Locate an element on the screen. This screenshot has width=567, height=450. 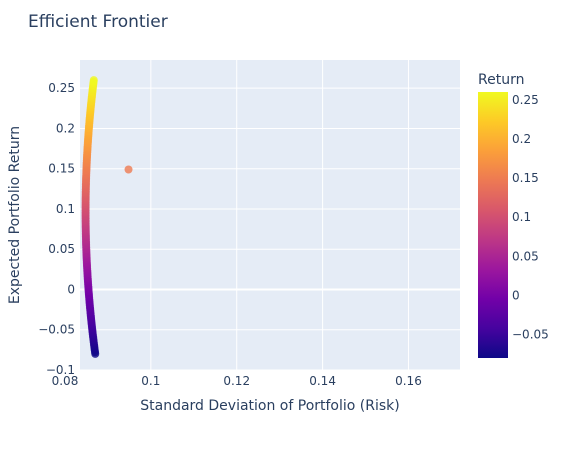
x-tick-label: 0.1 is located at coordinates (150, 381).